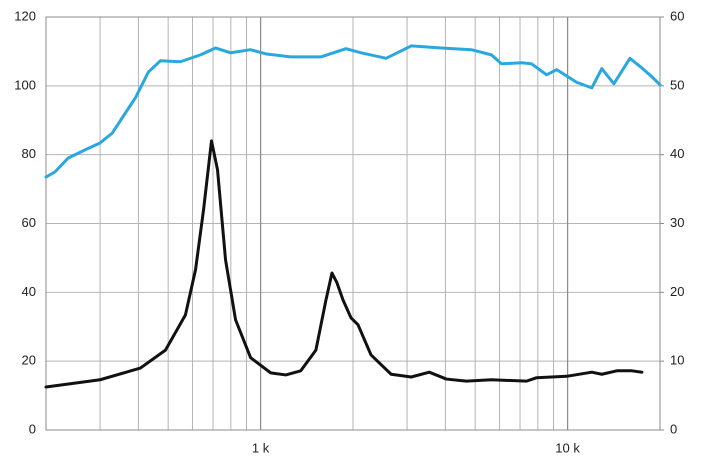 This screenshot has height=468, width=713. I want to click on y2-tick-label: 50, so click(677, 84).